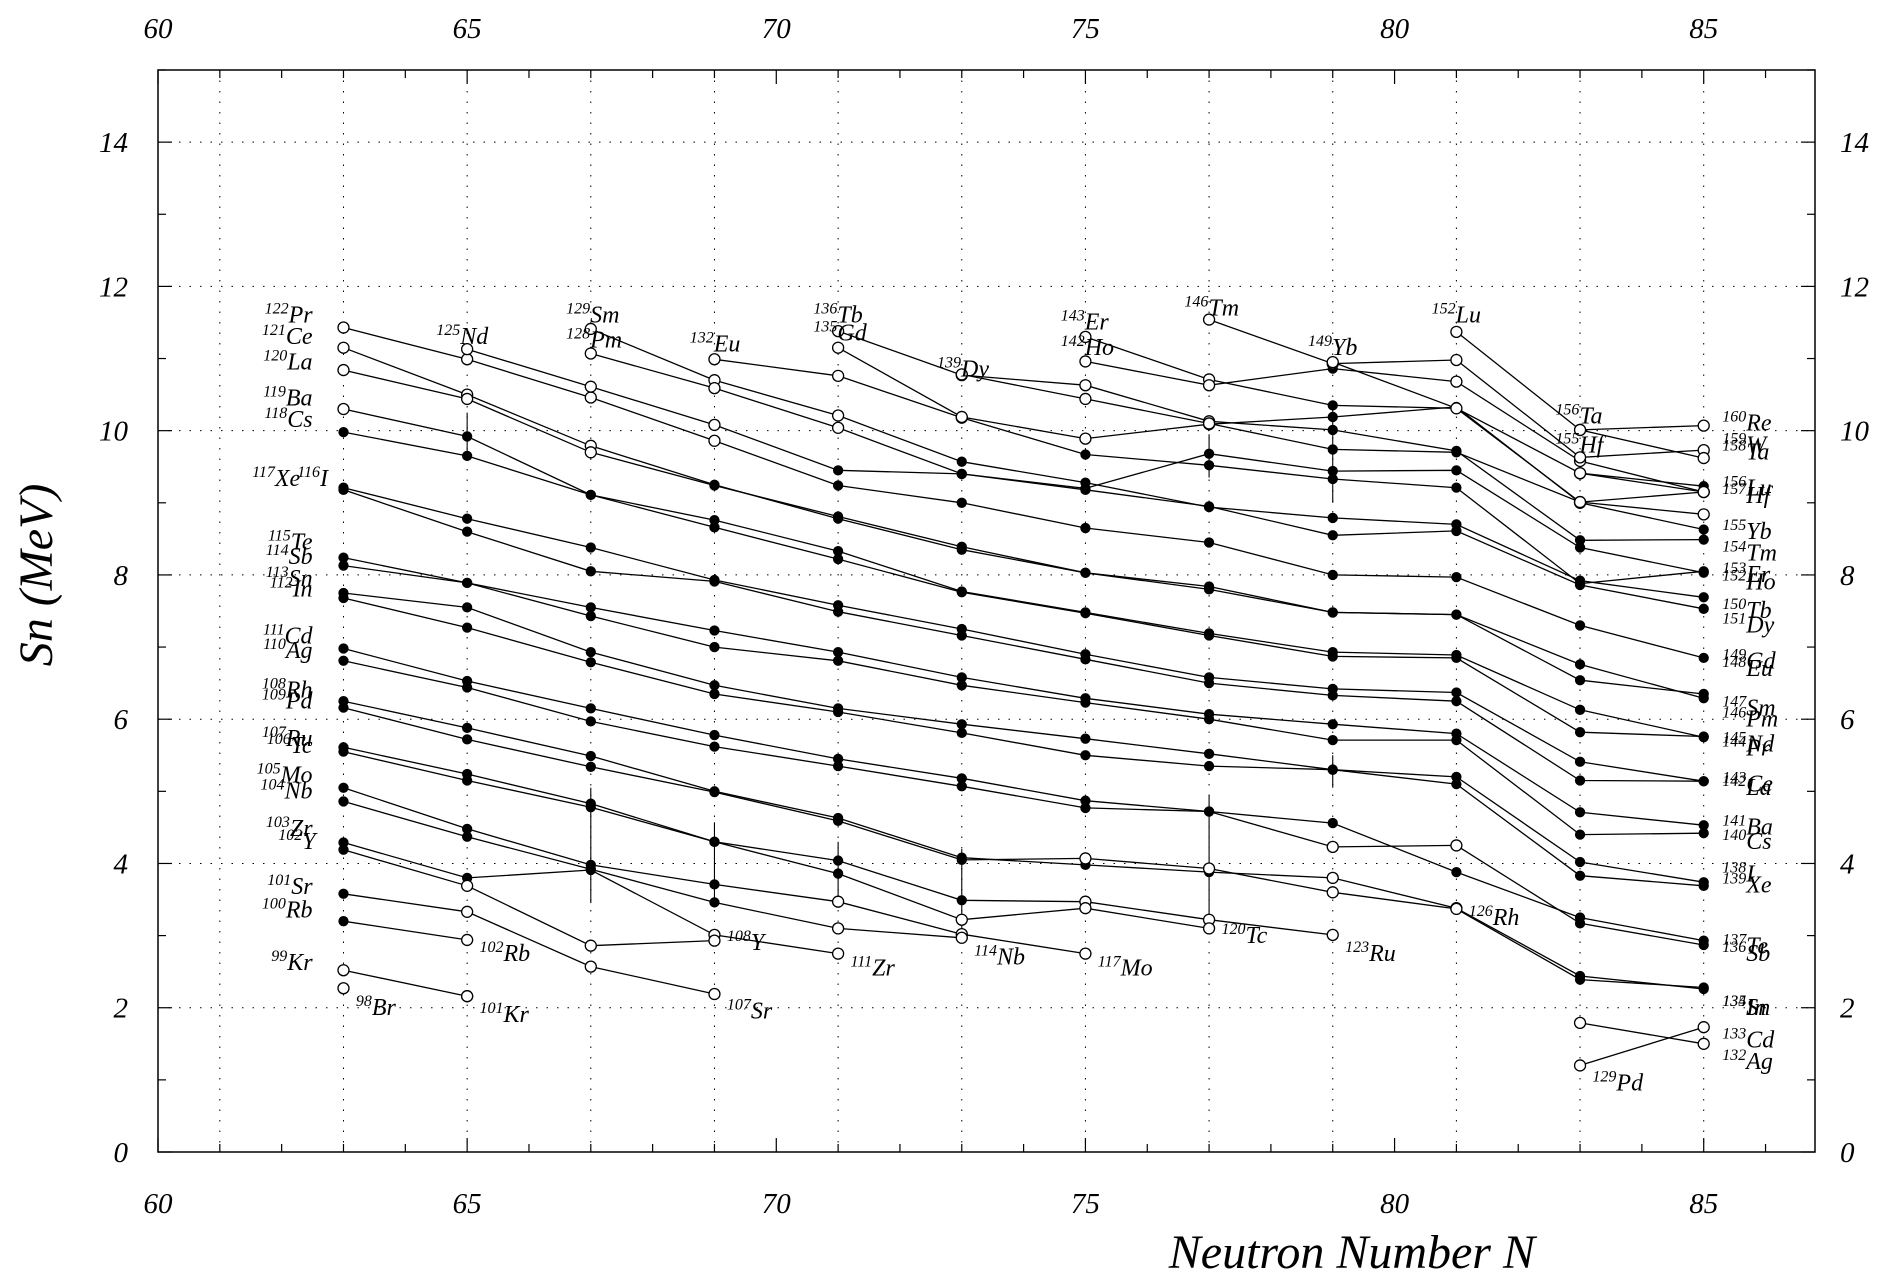 This screenshot has width=1881, height=1282. What do you see at coordinates (1125, 967) in the screenshot?
I see `nuclide-label: 117Mo` at bounding box center [1125, 967].